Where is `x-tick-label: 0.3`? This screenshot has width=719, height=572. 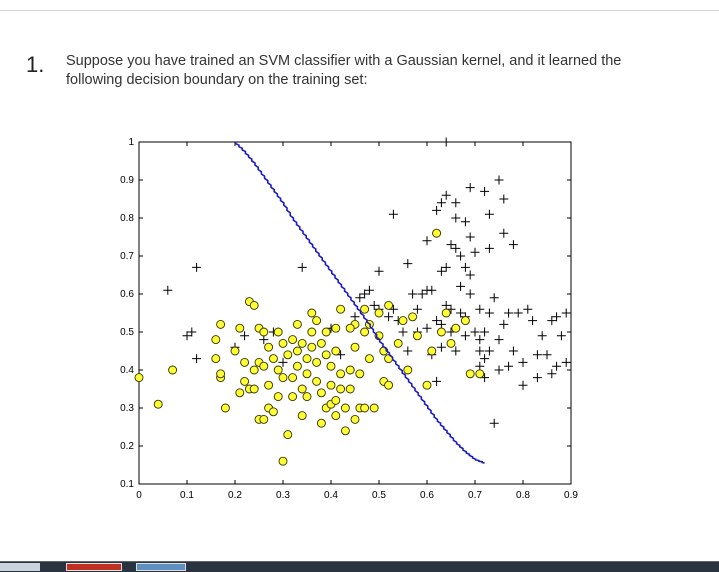 x-tick-label: 0.3 is located at coordinates (283, 495).